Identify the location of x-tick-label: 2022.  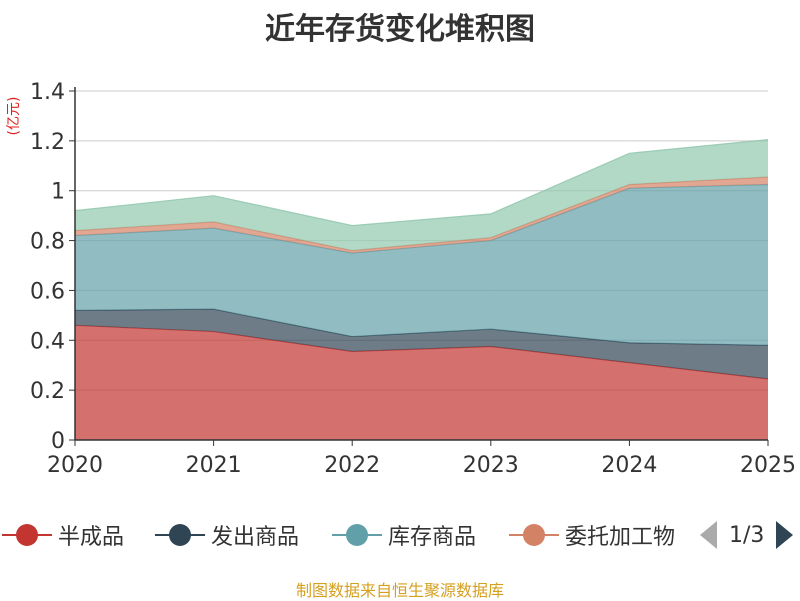
(352, 465).